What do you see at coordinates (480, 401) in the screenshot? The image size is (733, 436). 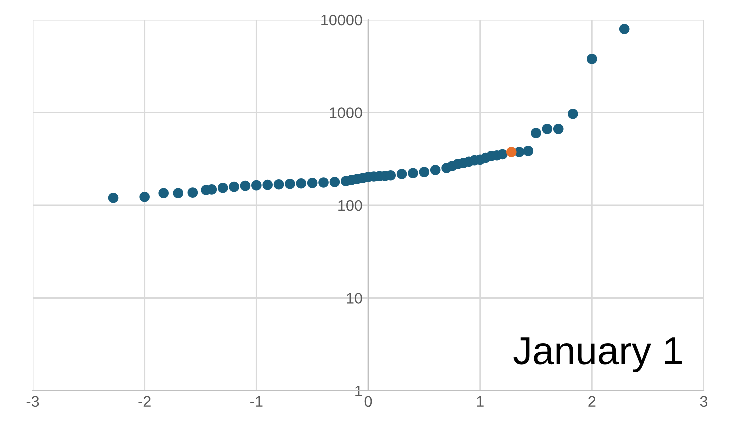 I see `x-tick-label: 1` at bounding box center [480, 401].